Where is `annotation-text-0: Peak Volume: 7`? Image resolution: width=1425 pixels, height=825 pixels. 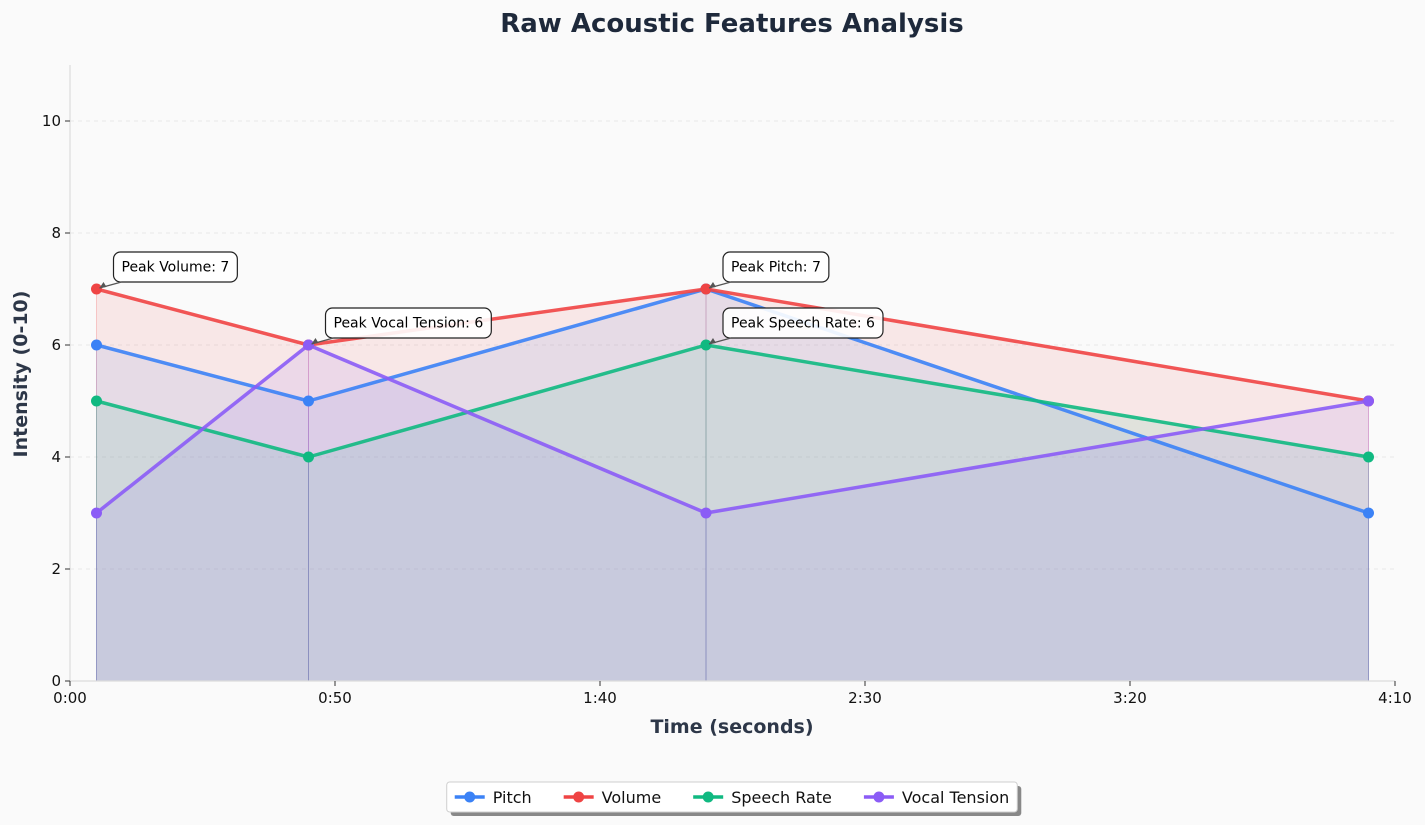 annotation-text-0: Peak Volume: 7 is located at coordinates (176, 267).